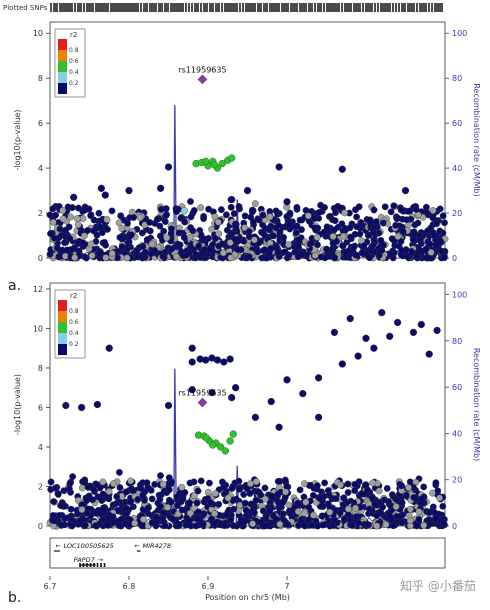  I want to click on y-tick-label: 6, so click(40, 123).